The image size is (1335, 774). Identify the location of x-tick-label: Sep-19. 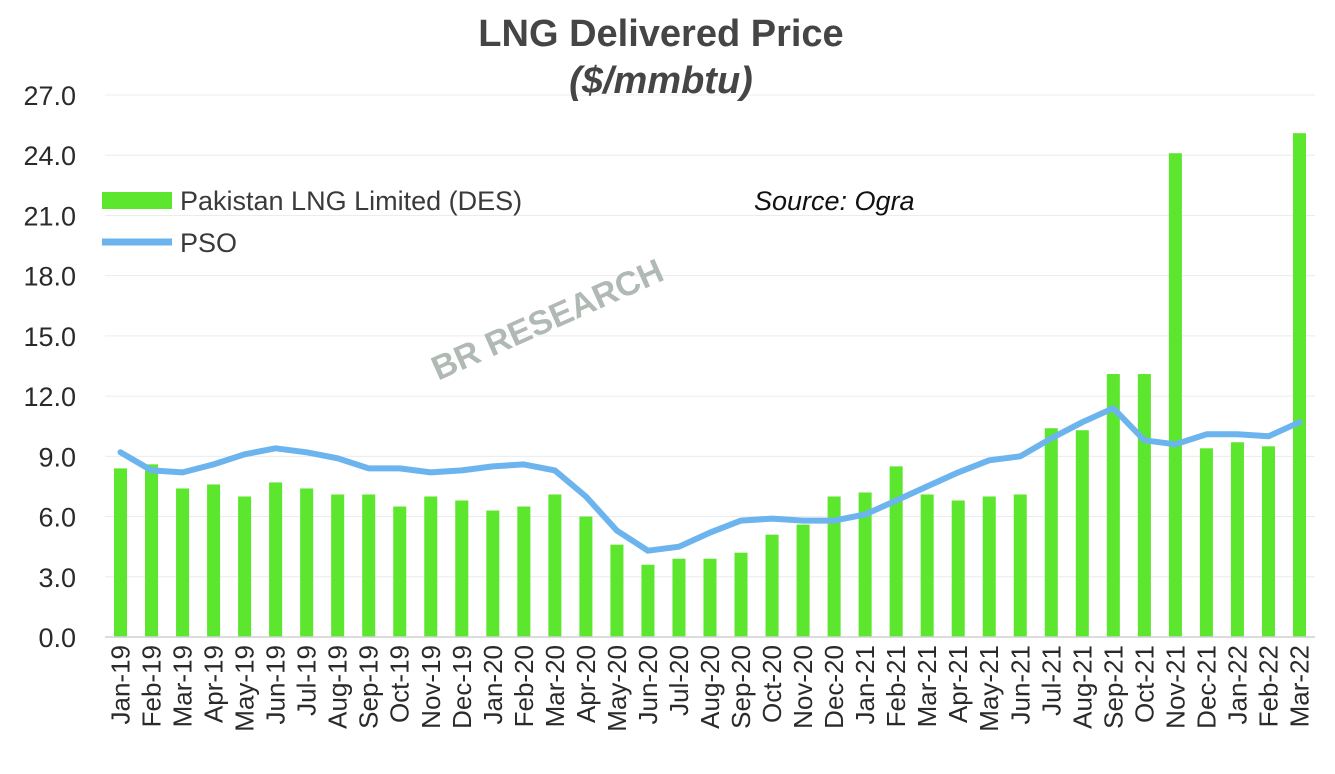
(369, 687).